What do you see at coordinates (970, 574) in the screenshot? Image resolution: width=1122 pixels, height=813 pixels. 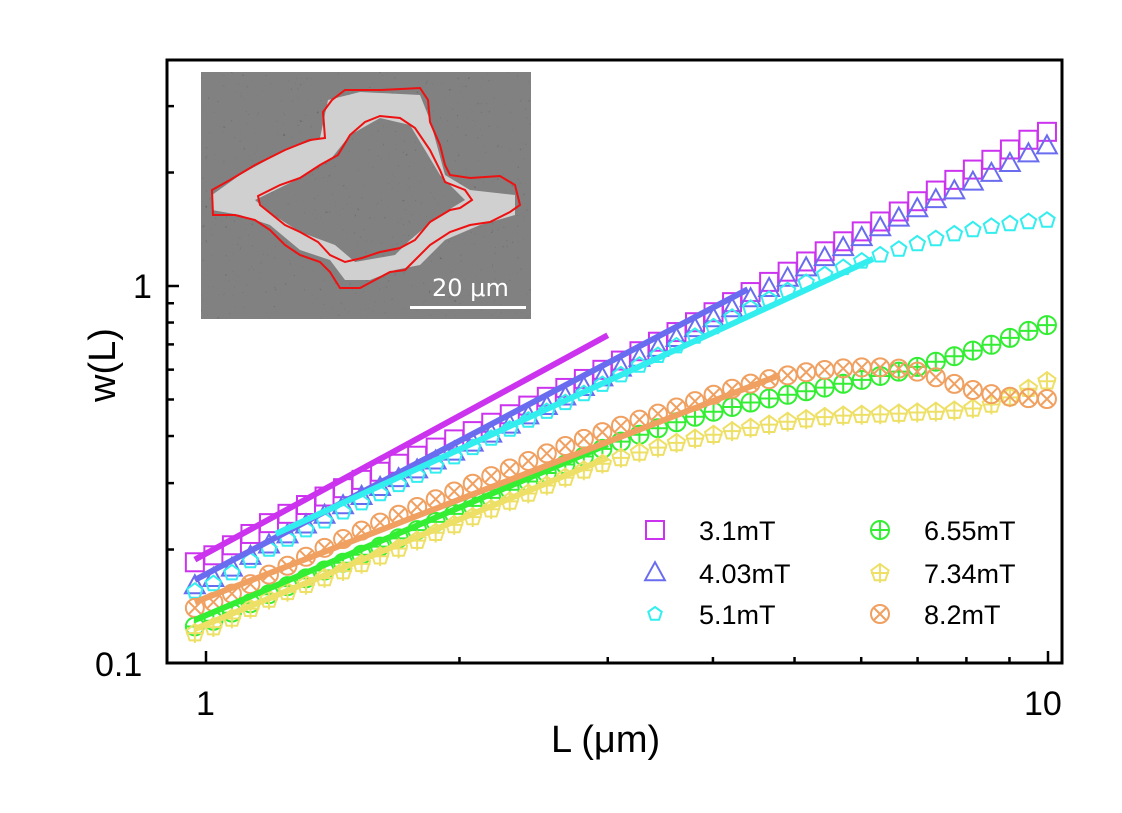 I see `legend-label: 7.34mT` at bounding box center [970, 574].